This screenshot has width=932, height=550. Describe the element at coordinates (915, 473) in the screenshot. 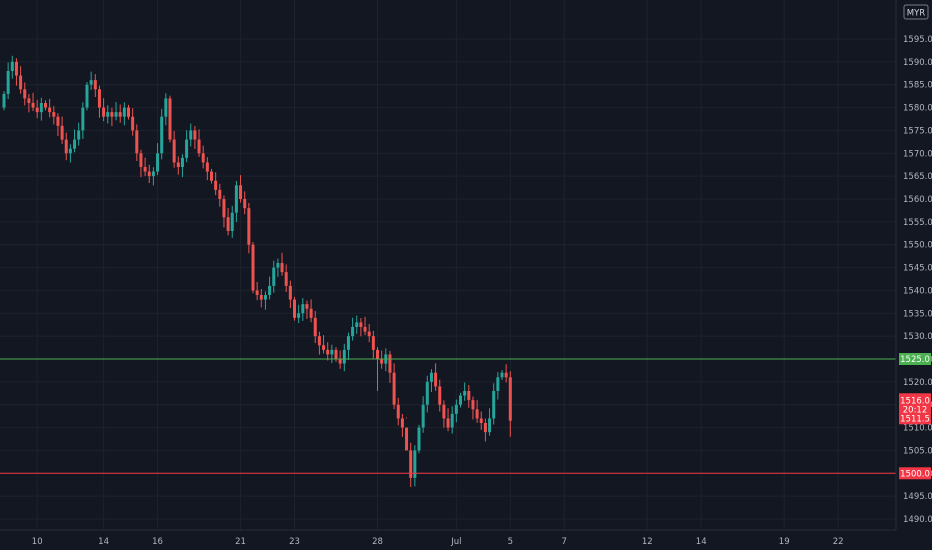

I see `horizontal-line-tag` at that location.